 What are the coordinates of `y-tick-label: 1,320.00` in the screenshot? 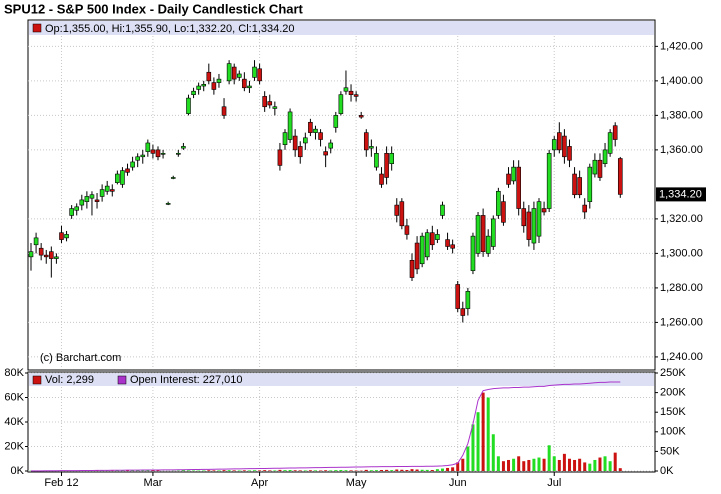 It's located at (681, 219).